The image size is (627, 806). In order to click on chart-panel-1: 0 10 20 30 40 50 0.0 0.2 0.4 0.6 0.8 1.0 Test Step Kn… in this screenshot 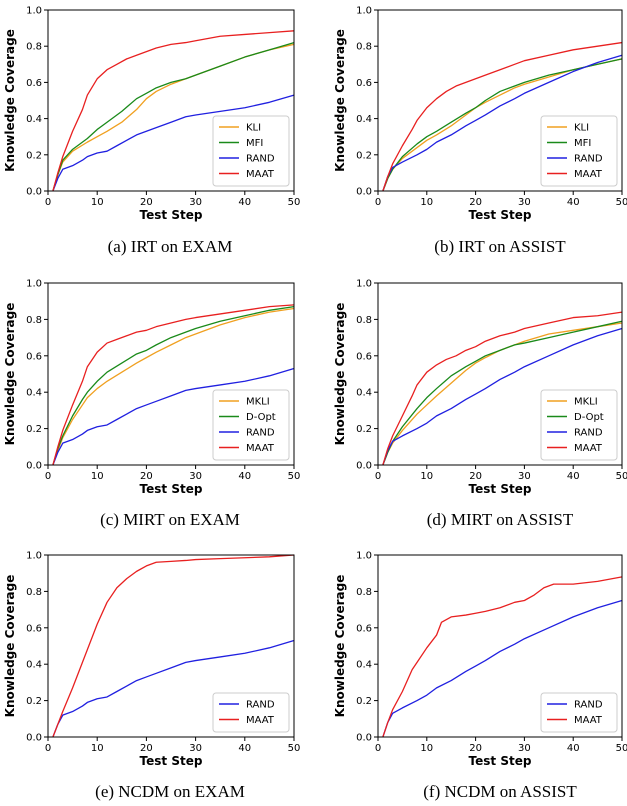, I will do `click(151, 131)`.